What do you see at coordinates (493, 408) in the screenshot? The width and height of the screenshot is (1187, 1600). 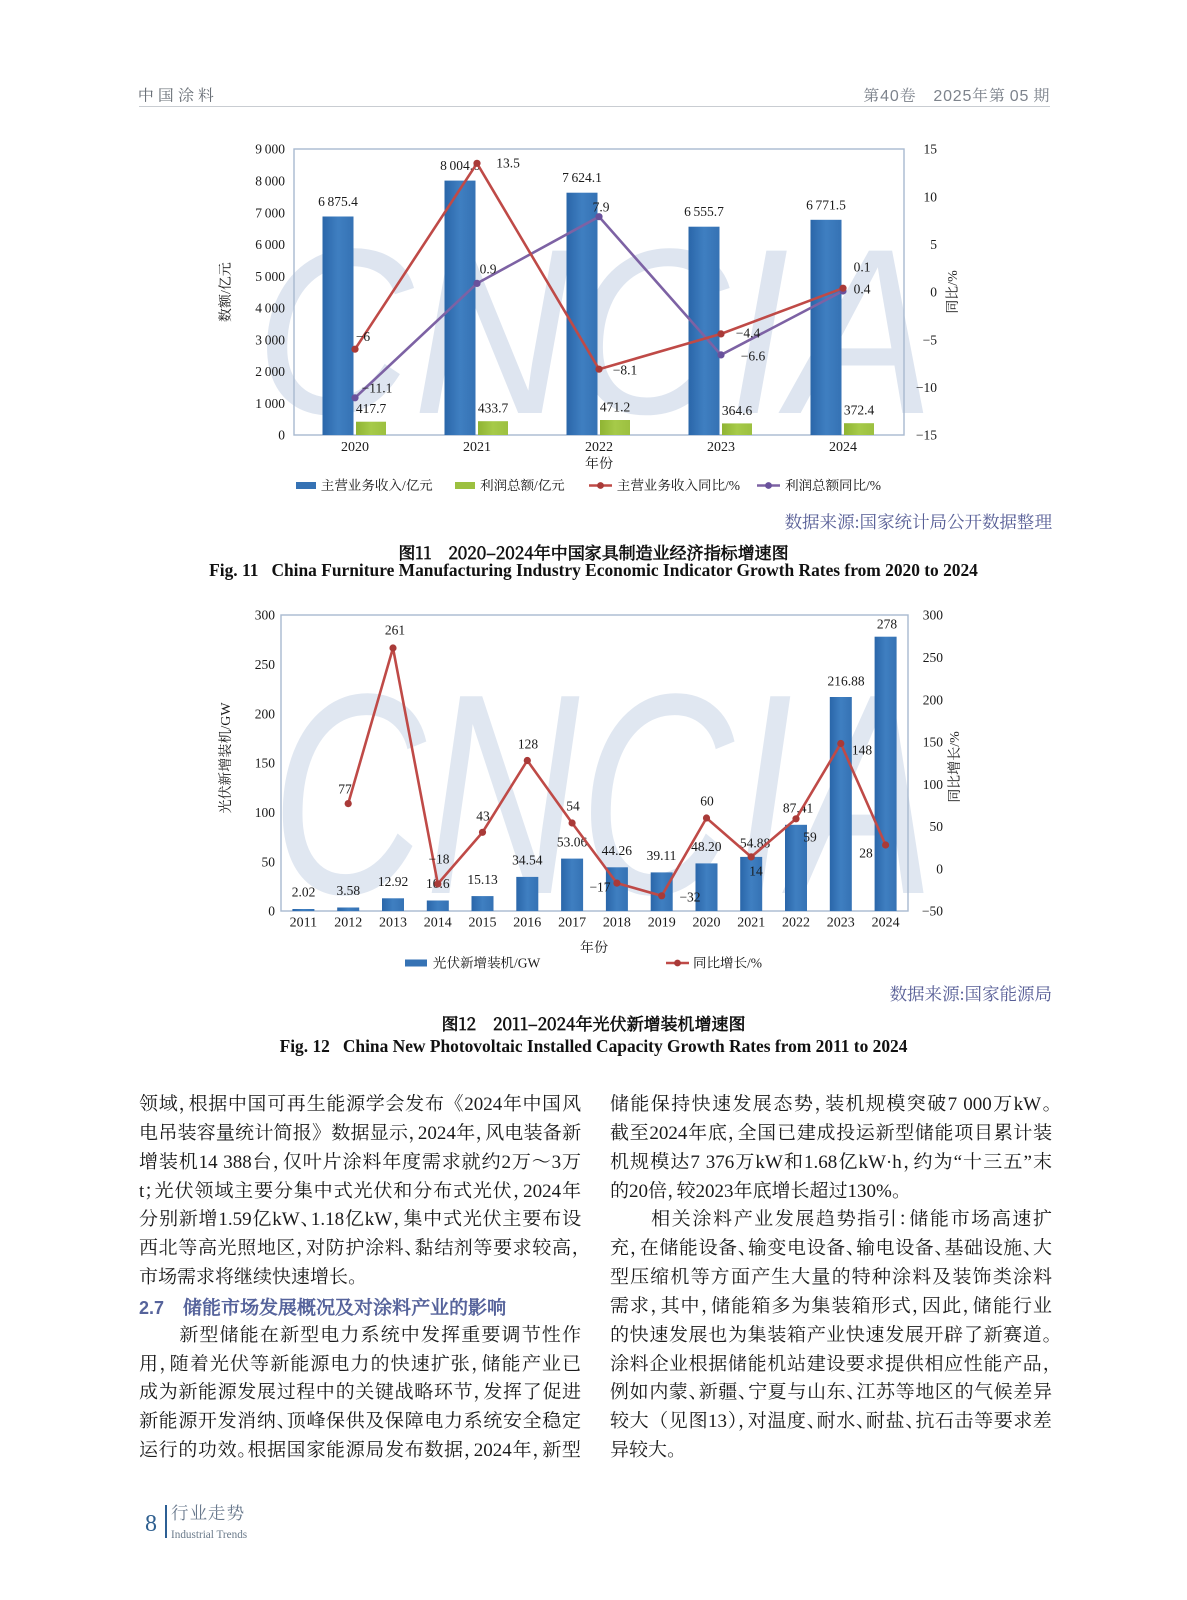 I see `svg-text: 433.7` at bounding box center [493, 408].